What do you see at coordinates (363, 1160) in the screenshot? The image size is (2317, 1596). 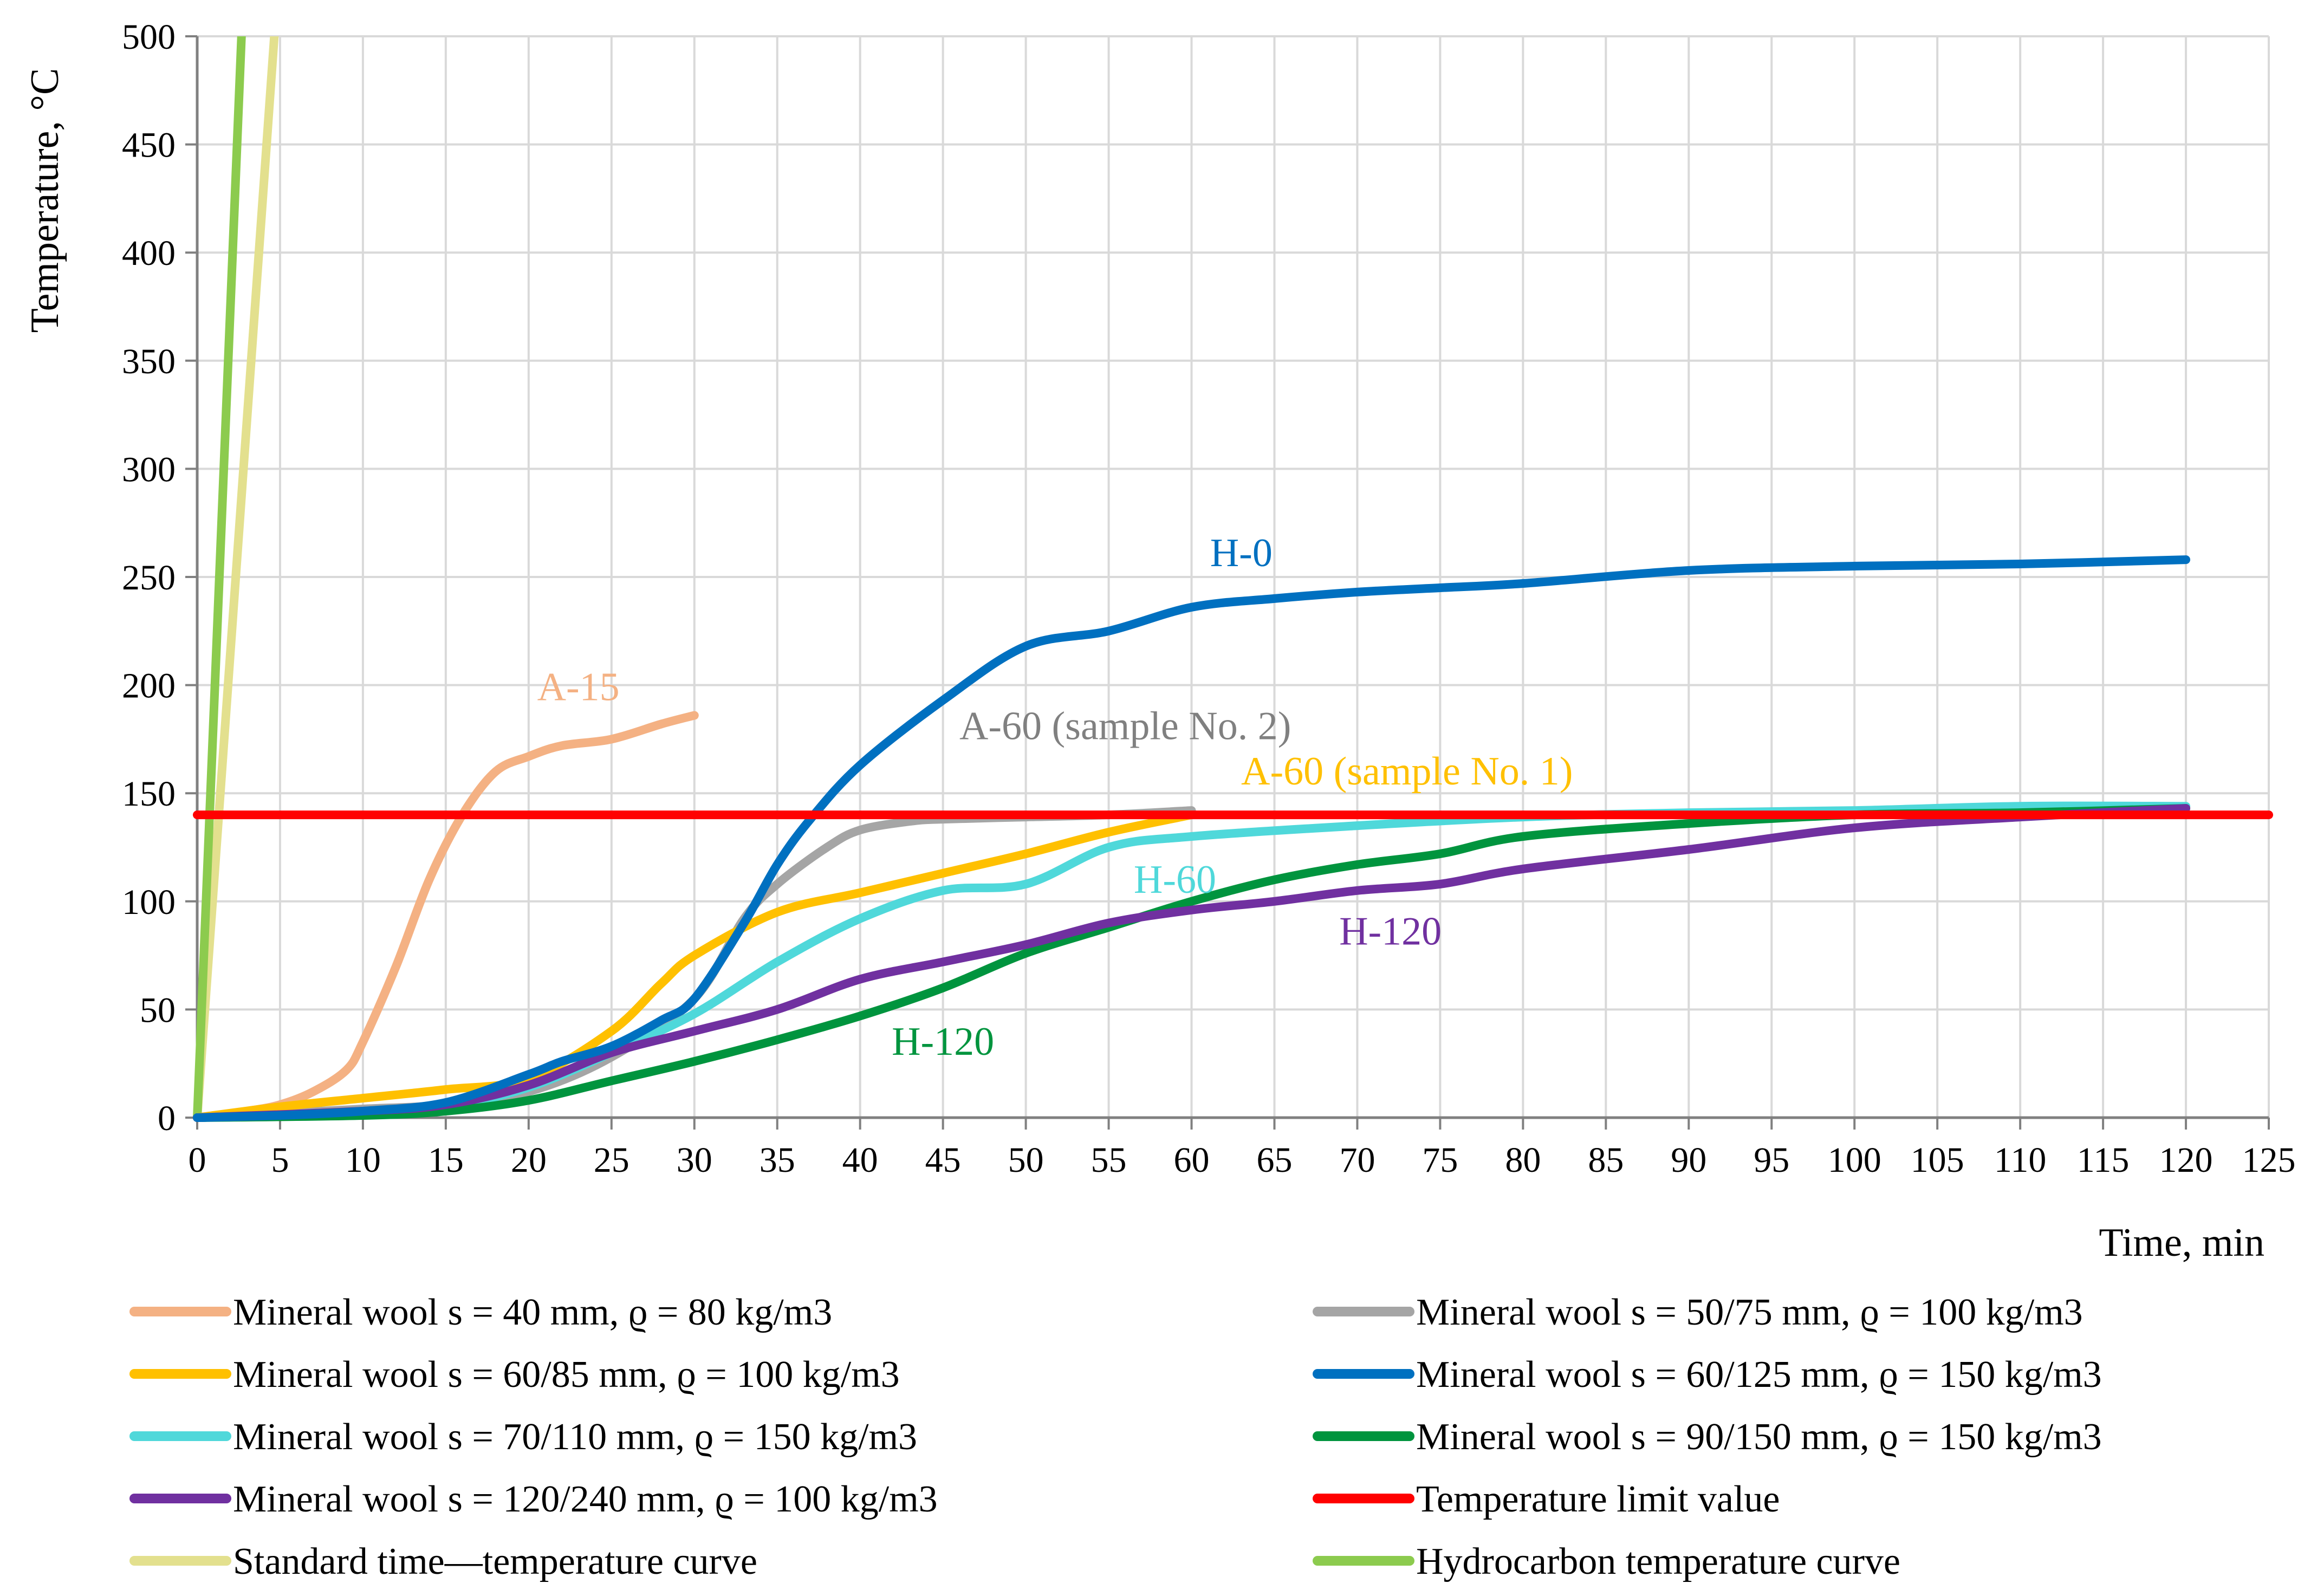 I see `x-tick-label: 10` at bounding box center [363, 1160].